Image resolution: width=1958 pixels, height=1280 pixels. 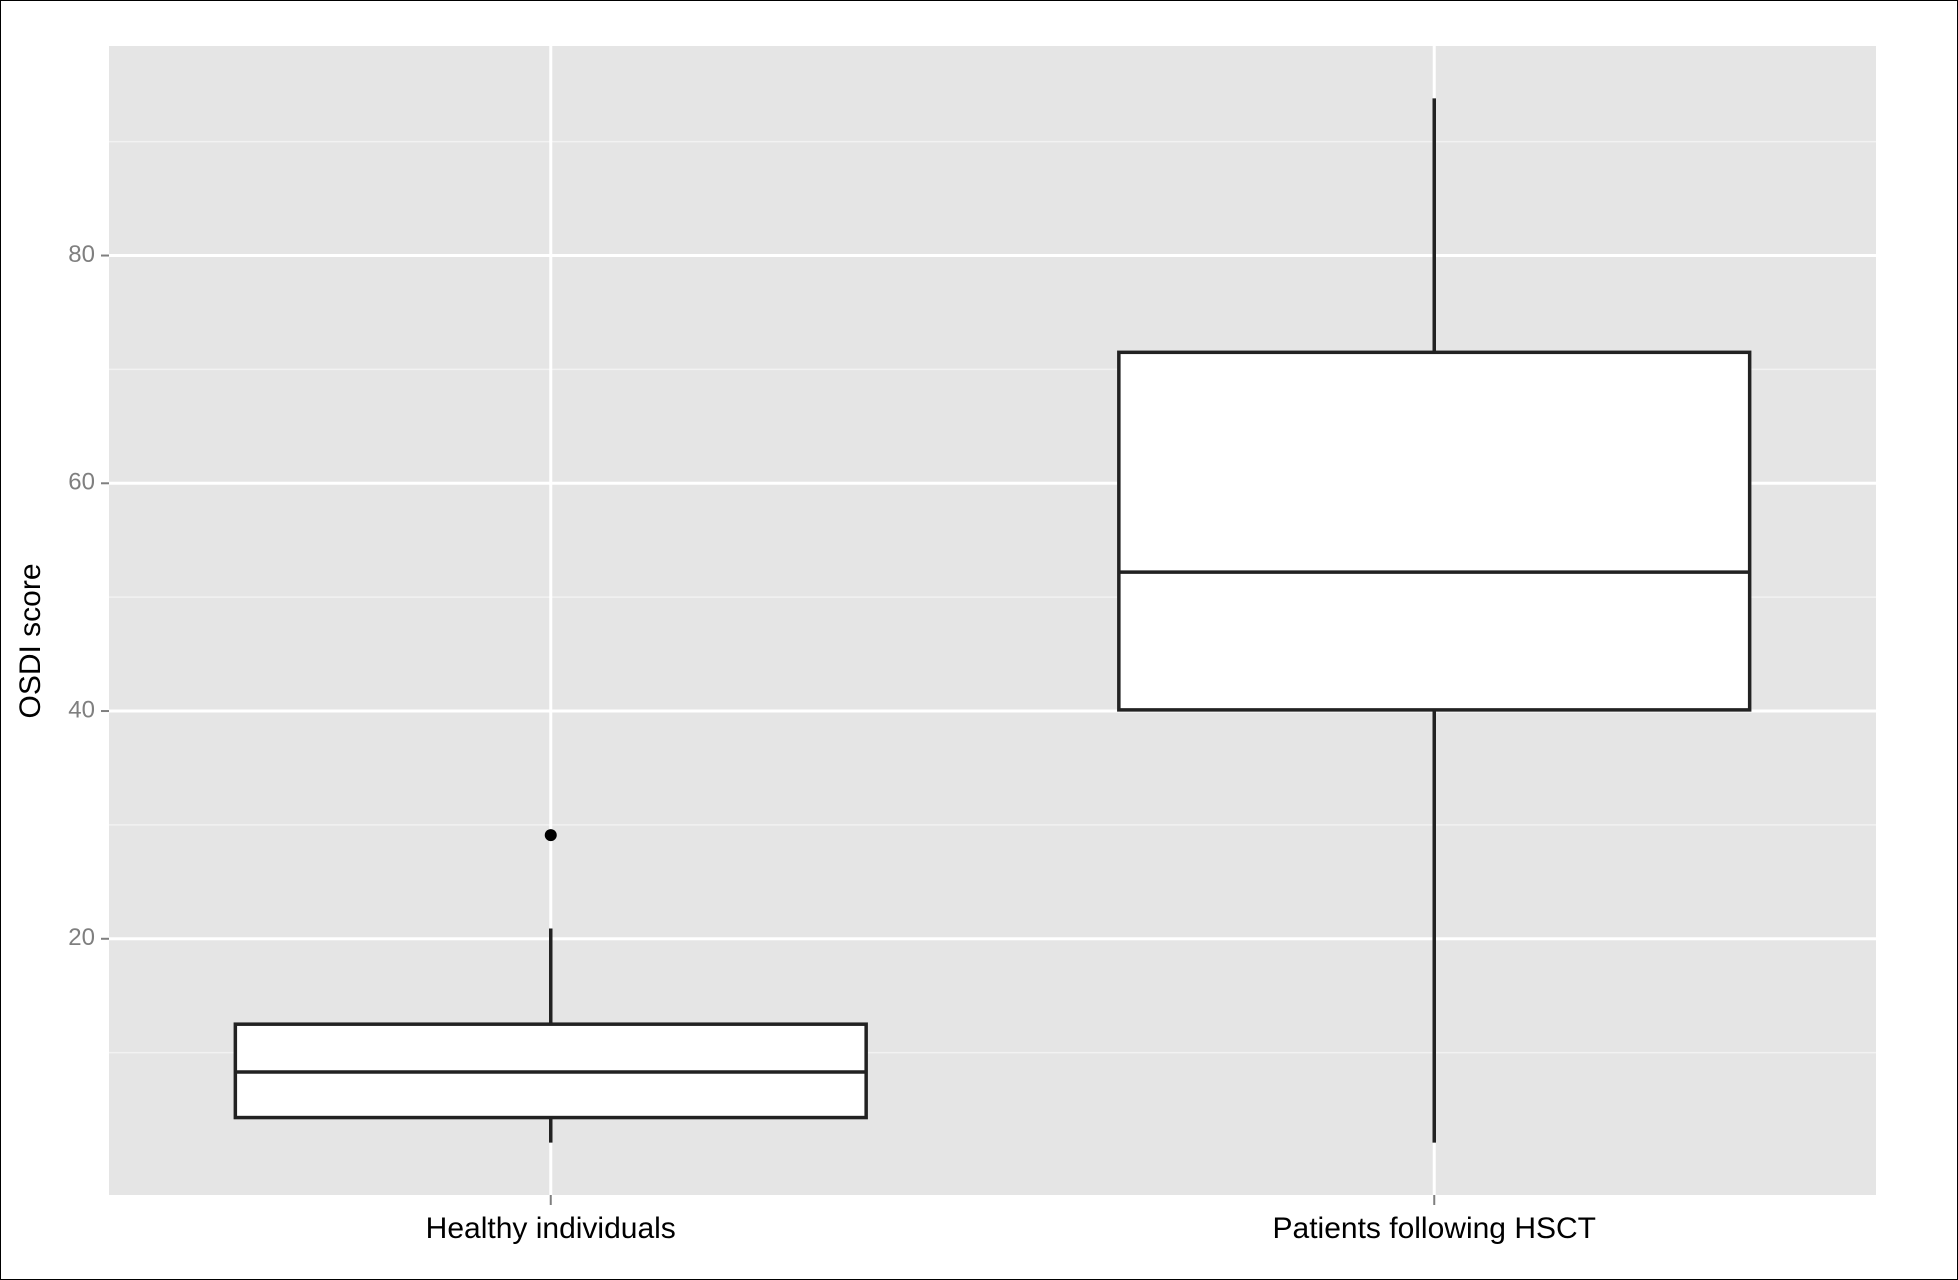 I want to click on y-tick-label: 80, so click(x=81, y=254).